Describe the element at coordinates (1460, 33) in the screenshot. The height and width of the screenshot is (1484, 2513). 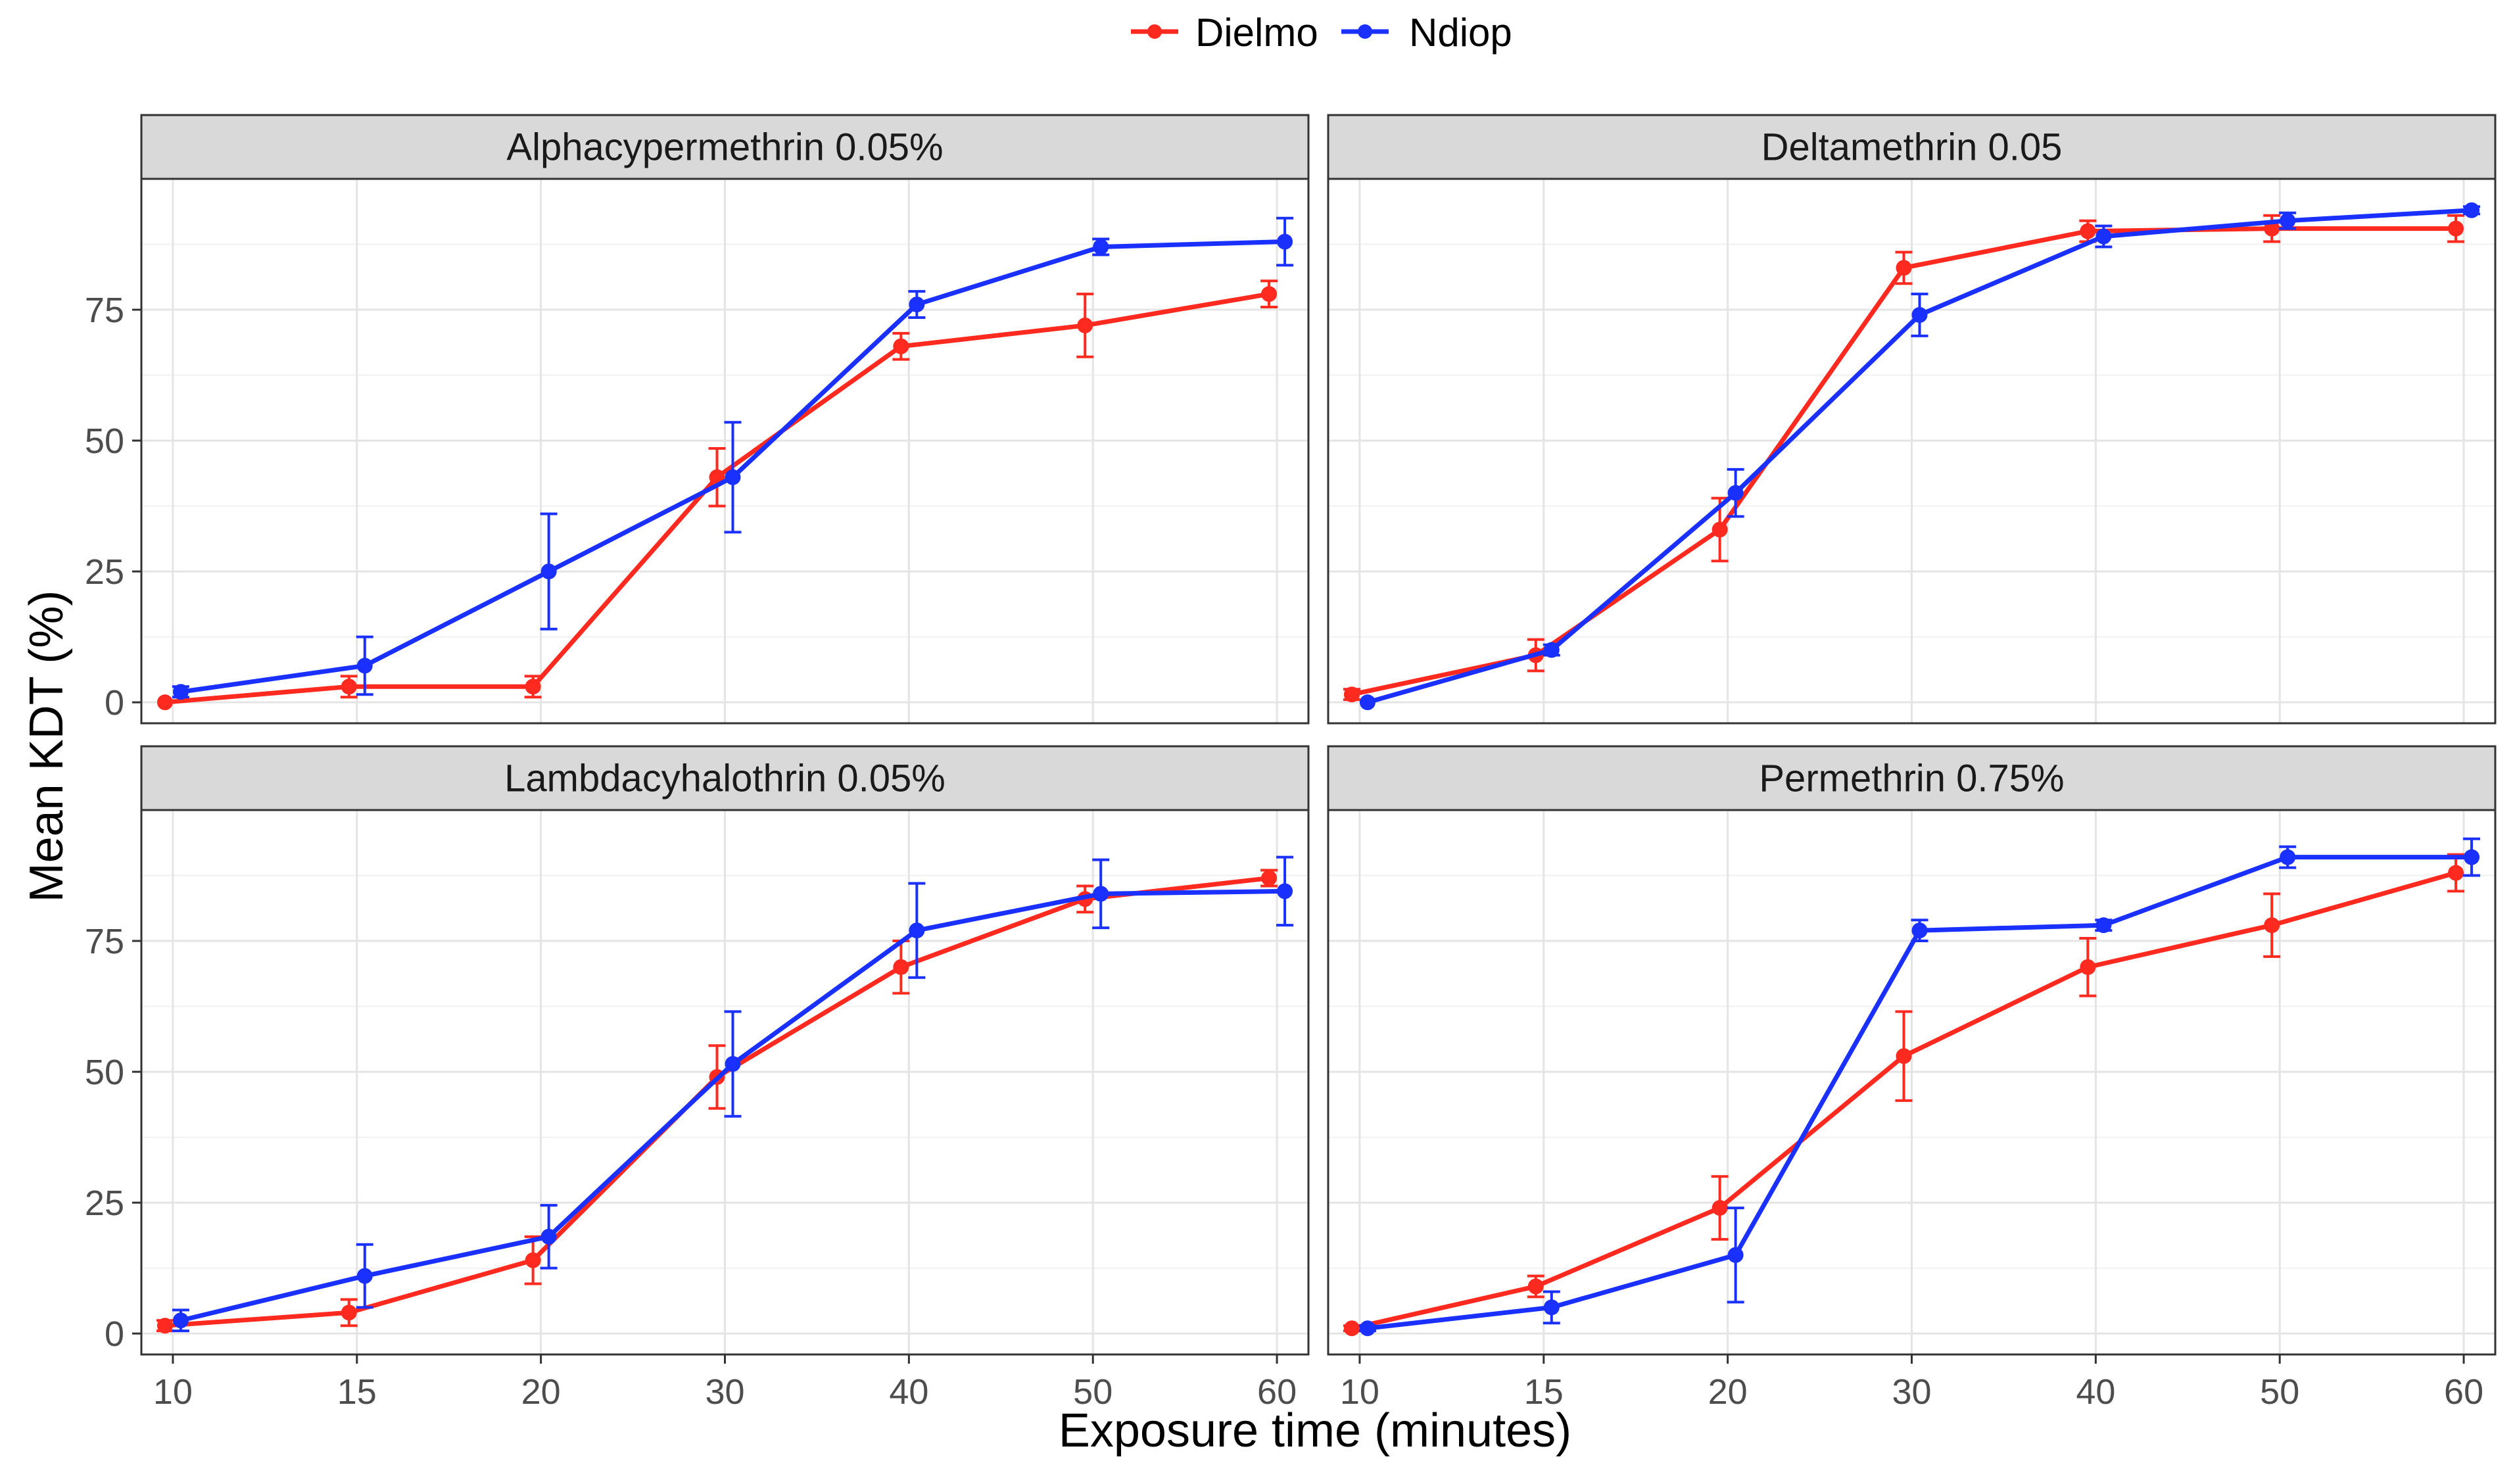
I see `legend-label-ndiop: Ndiop` at that location.